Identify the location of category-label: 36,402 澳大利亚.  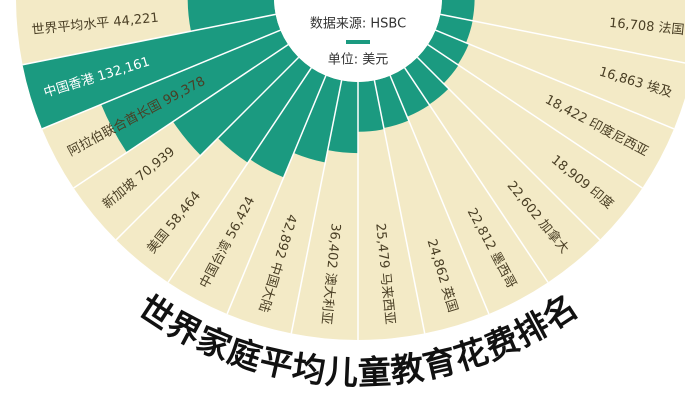
(331, 274).